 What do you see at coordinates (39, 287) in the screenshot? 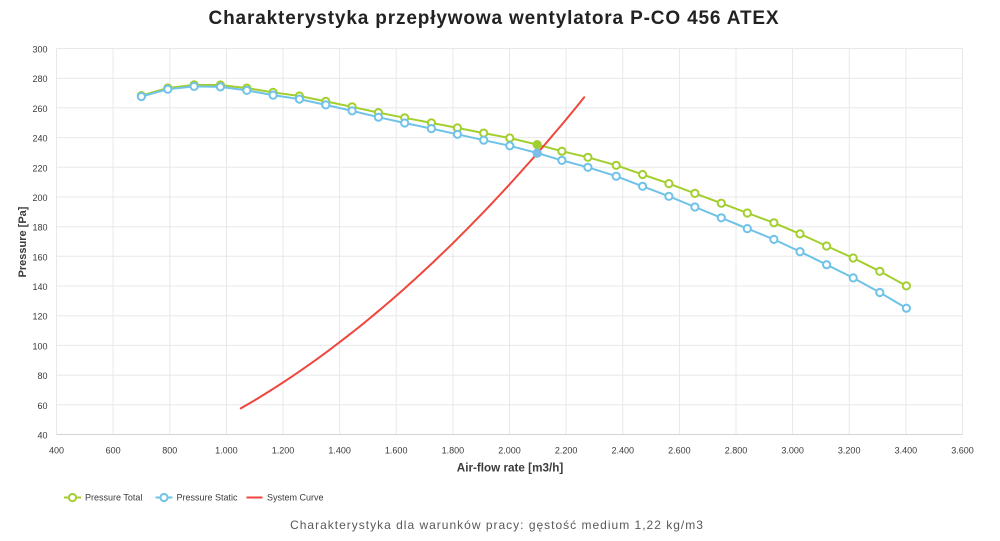
I see `svg-text: 140` at bounding box center [39, 287].